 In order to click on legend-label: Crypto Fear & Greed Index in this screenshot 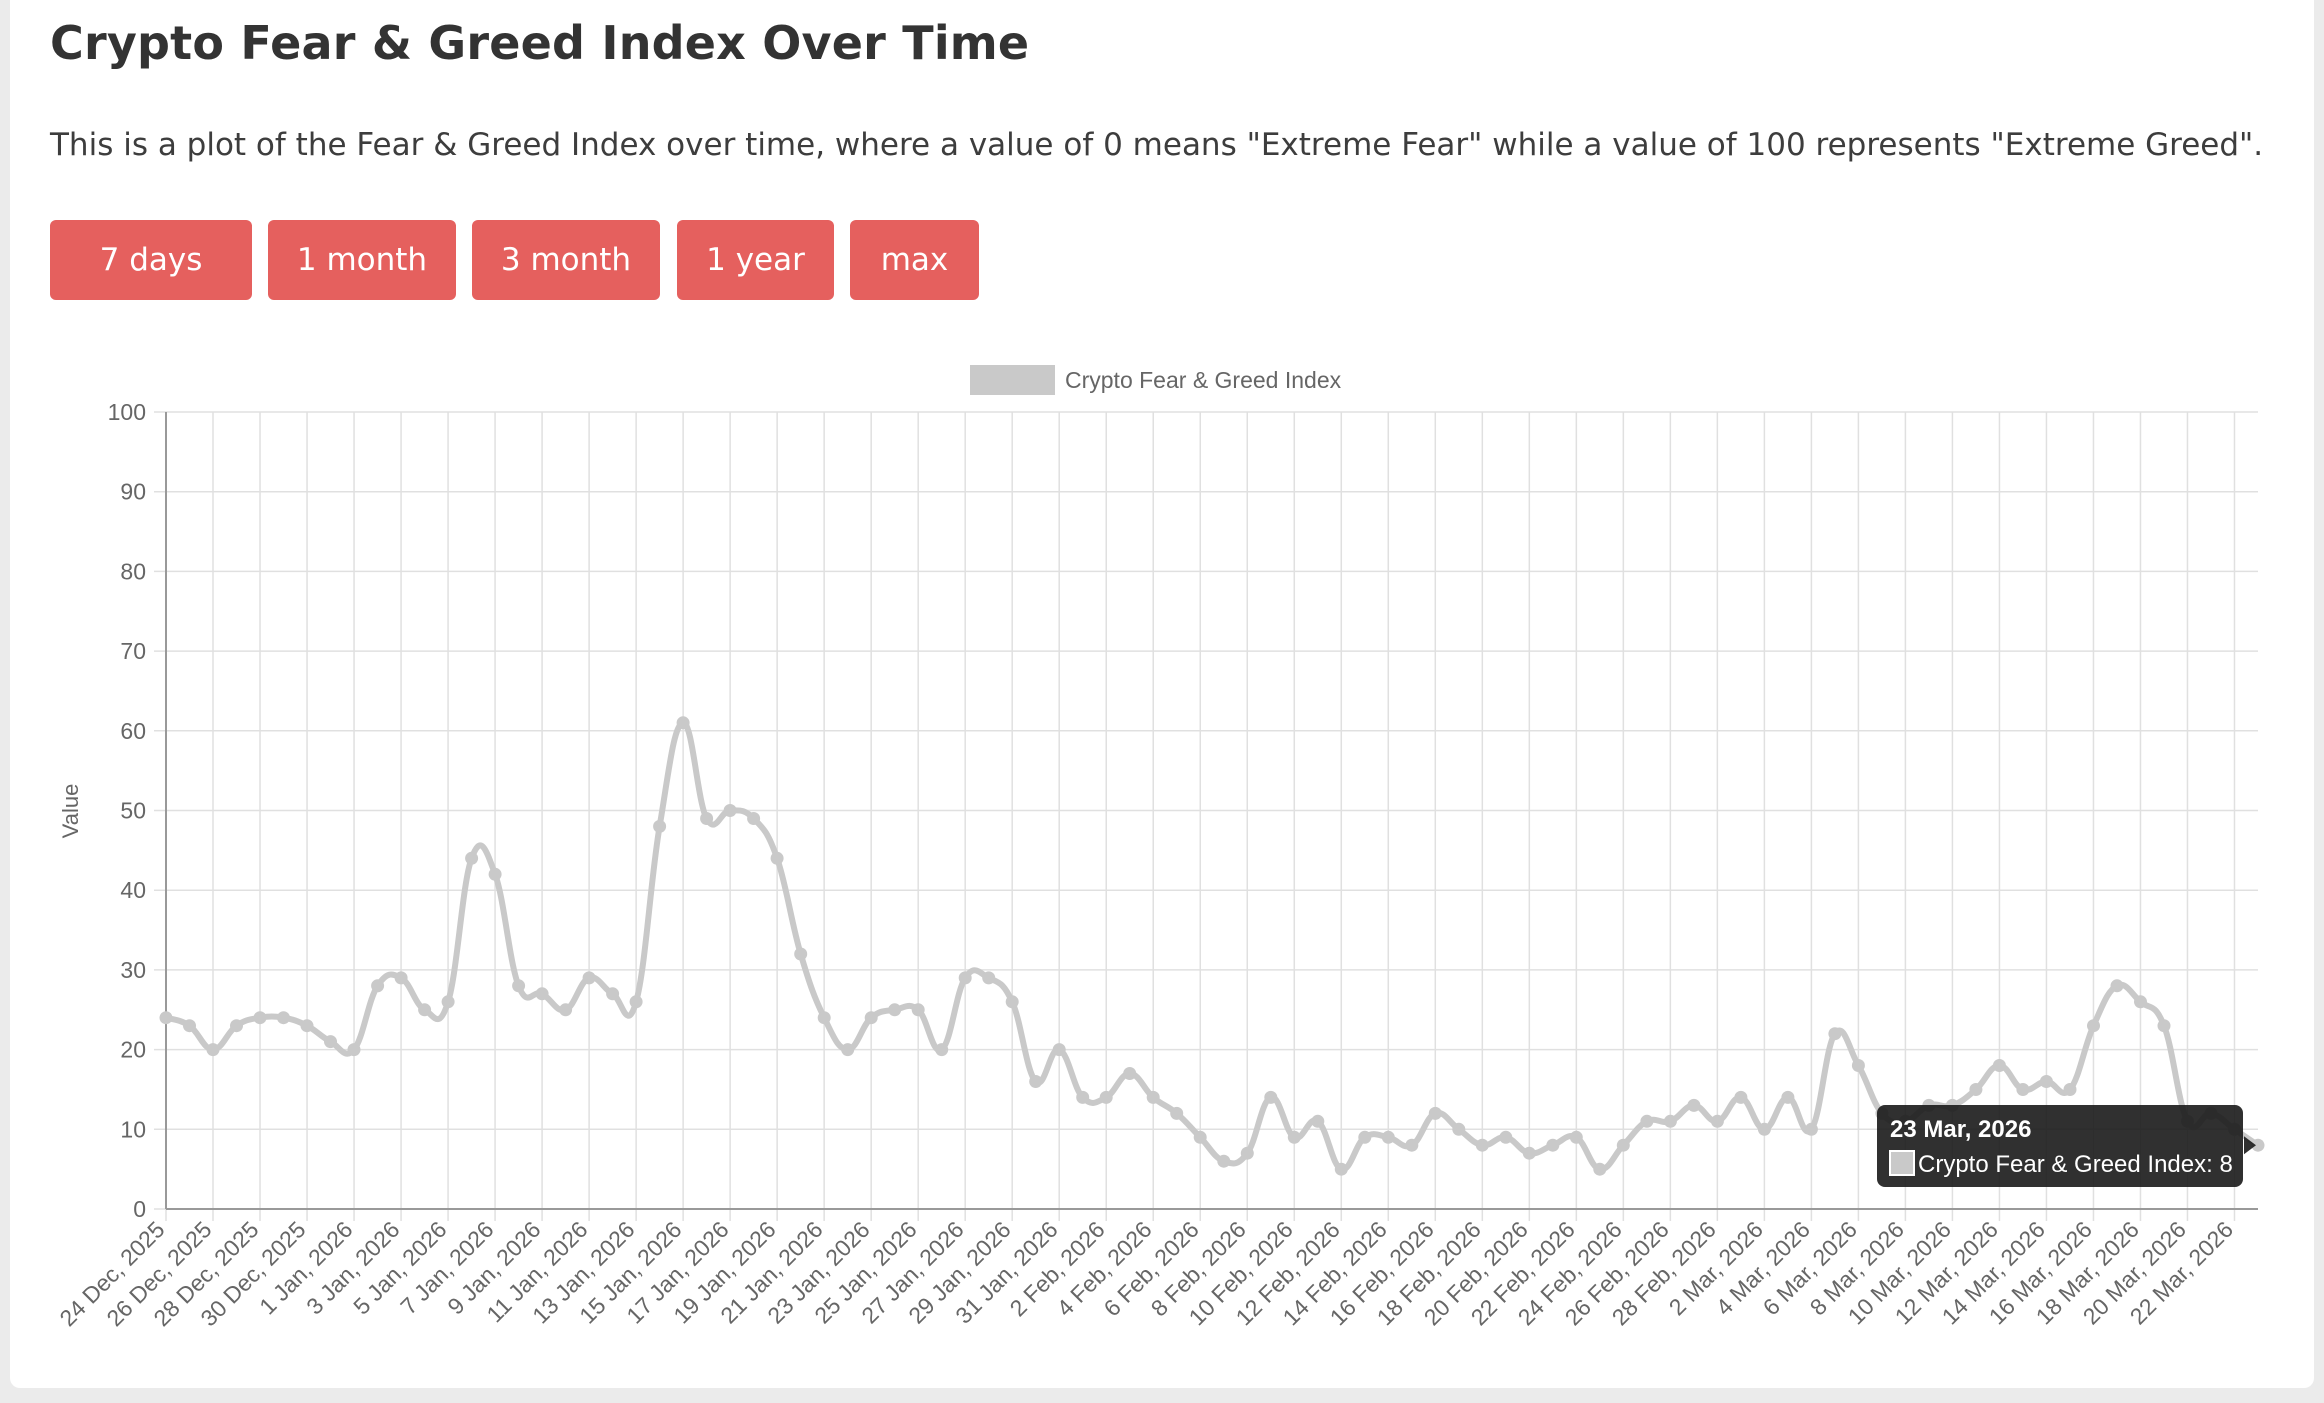, I will do `click(1203, 380)`.